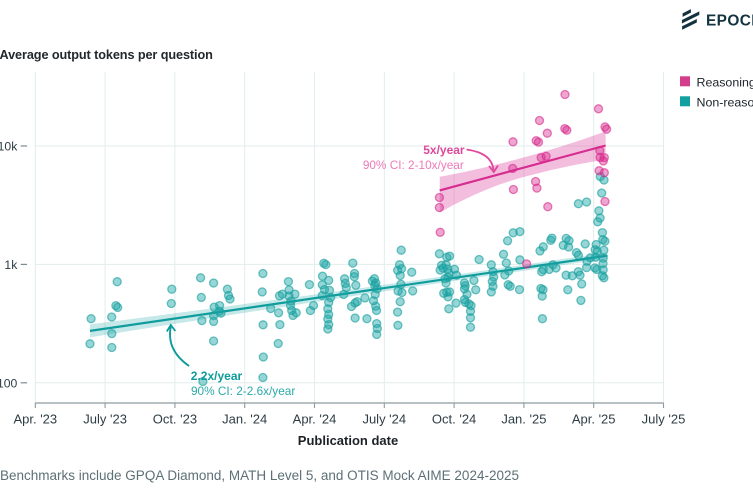 The height and width of the screenshot is (489, 753). What do you see at coordinates (315, 419) in the screenshot?
I see `svg-text: Apr. '24` at bounding box center [315, 419].